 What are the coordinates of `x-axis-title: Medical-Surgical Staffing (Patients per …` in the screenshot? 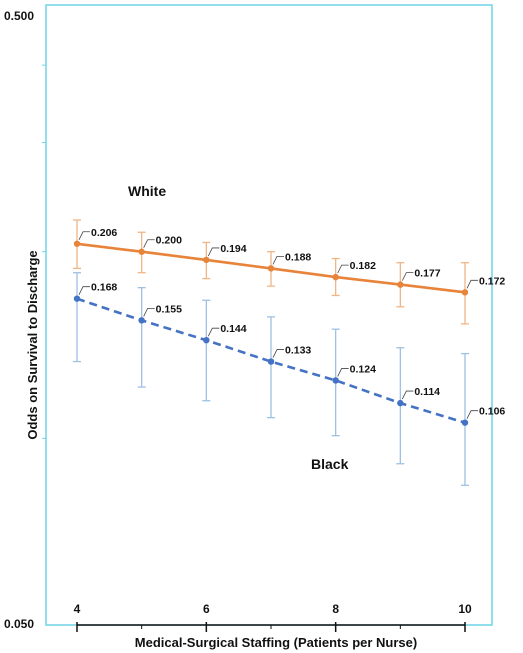 It's located at (276, 642).